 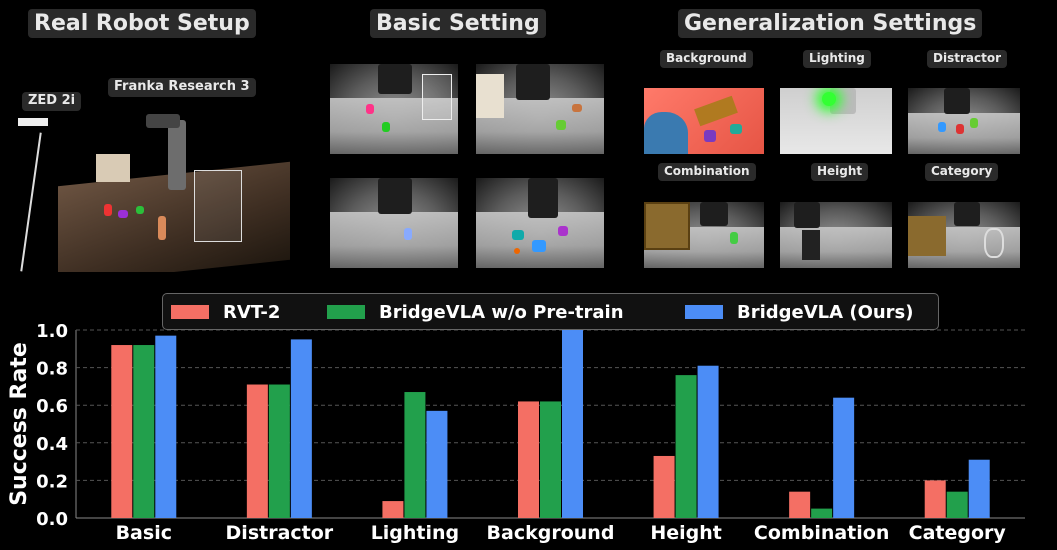 What do you see at coordinates (252, 312) in the screenshot?
I see `legend-label-rvt2: RVT-2` at bounding box center [252, 312].